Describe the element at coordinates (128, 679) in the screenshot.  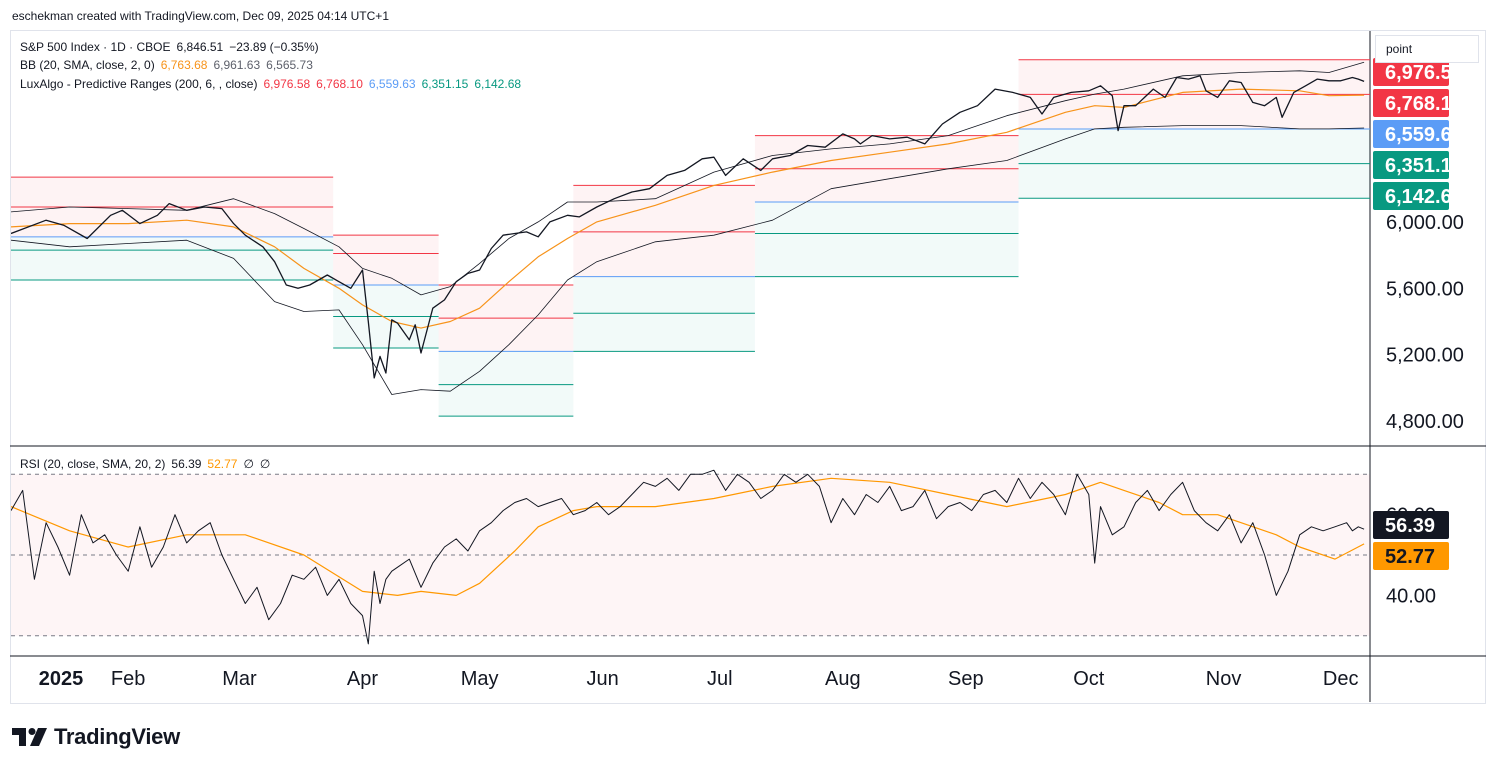
I see `time-axis-label: Feb` at that location.